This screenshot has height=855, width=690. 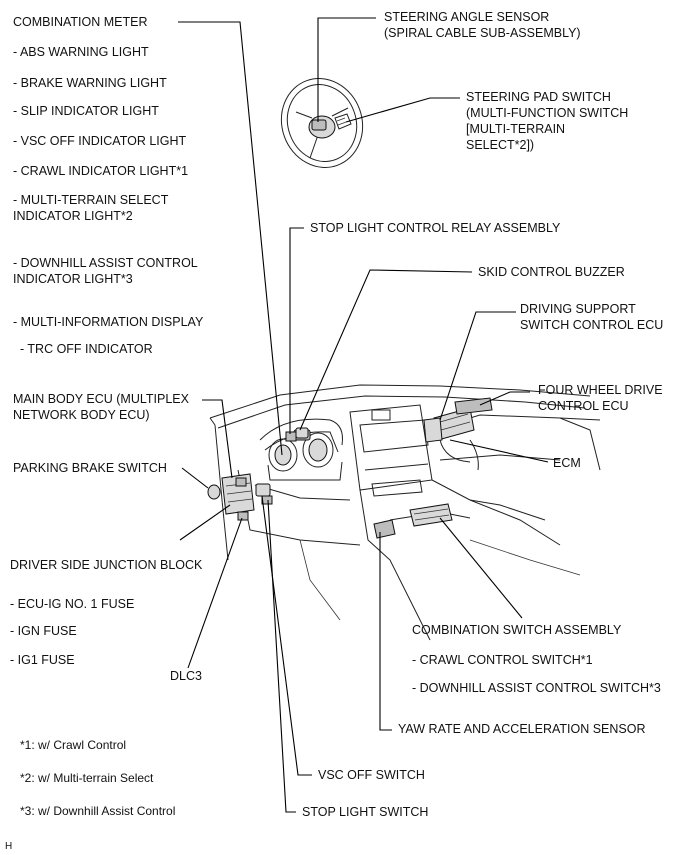 What do you see at coordinates (100, 141) in the screenshot?
I see `vsc-off-indicator-label: - VSC OFF INDICATOR LIGHT` at bounding box center [100, 141].